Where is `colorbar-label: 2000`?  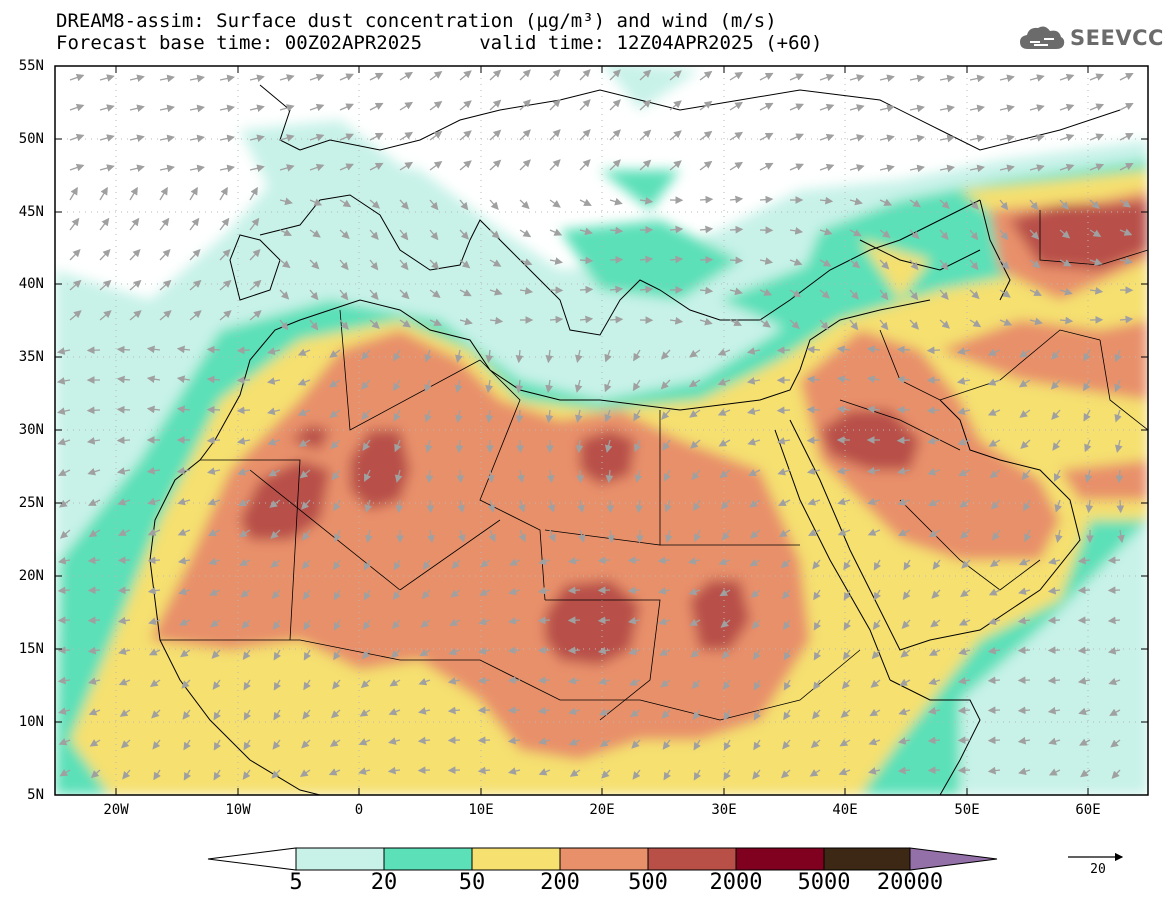 colorbar-label: 2000 is located at coordinates (736, 882).